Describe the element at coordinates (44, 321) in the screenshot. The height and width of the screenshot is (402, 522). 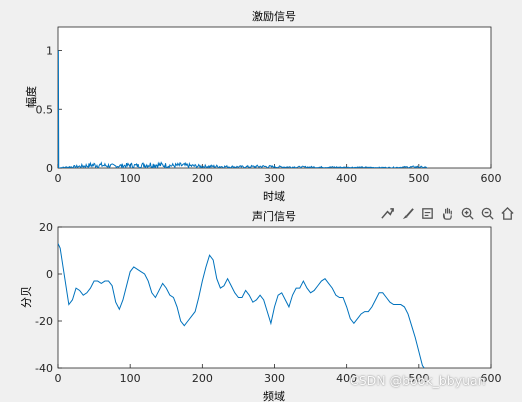
I see `y-tick-label: -20` at that location.